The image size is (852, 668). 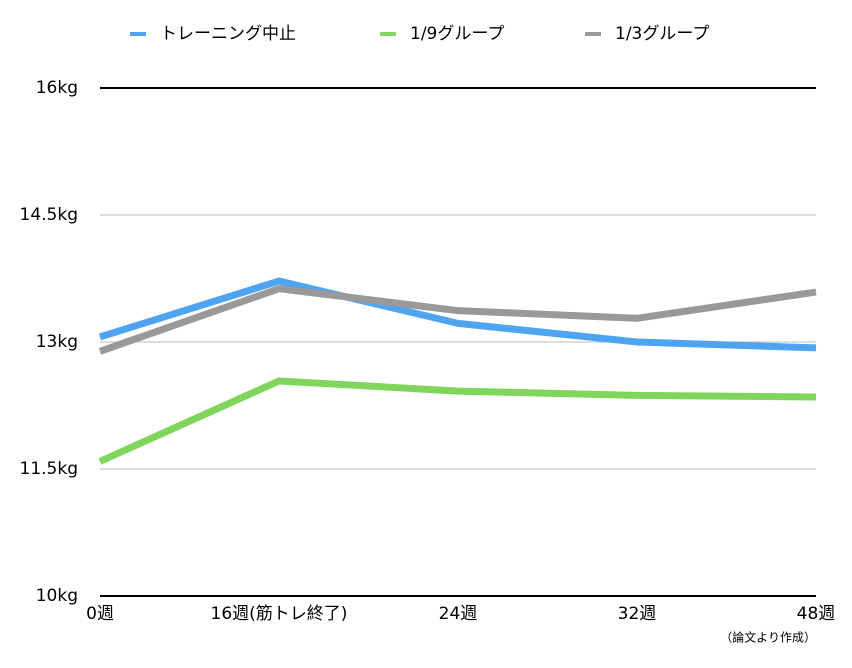 What do you see at coordinates (816, 614) in the screenshot?
I see `x-tick-label: 48週` at bounding box center [816, 614].